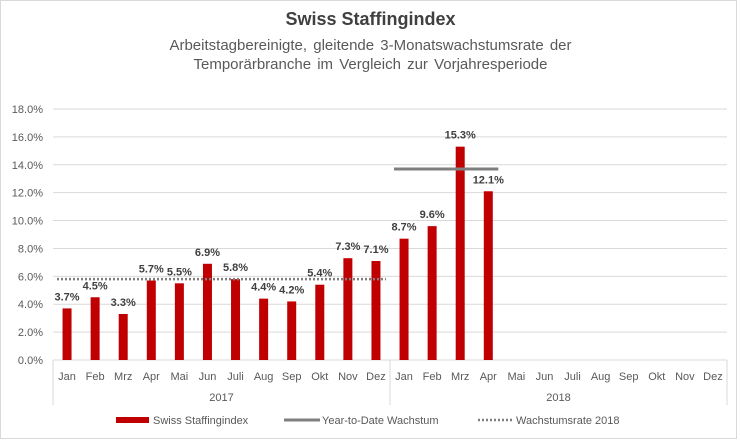  Describe the element at coordinates (319, 274) in the screenshot. I see `bar-data-label: 5.4%` at that location.